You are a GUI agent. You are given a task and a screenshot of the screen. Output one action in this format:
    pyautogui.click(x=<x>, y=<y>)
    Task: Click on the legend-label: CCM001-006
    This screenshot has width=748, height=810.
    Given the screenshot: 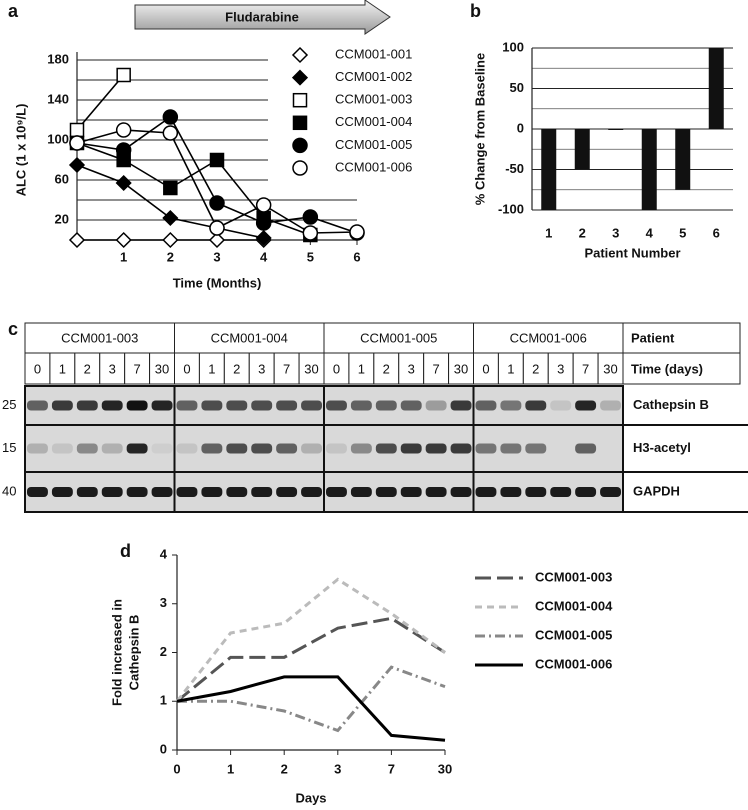 What is the action you would take?
    pyautogui.click(x=373, y=166)
    